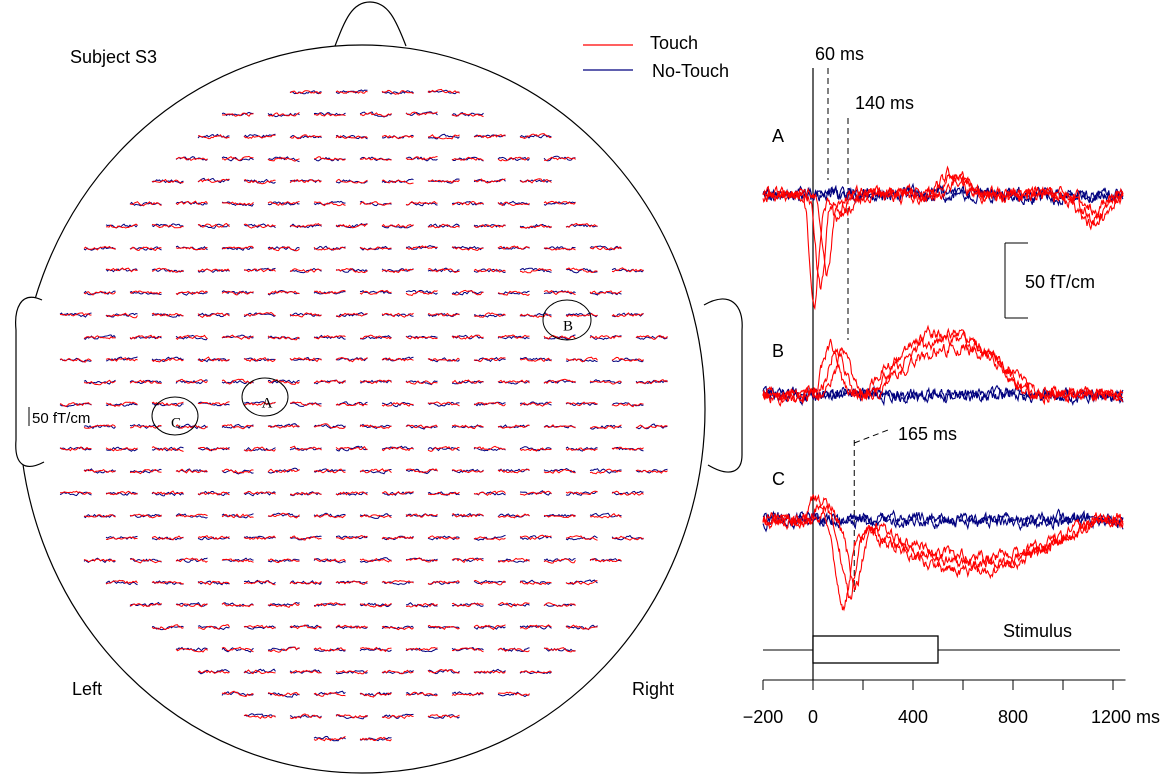 The image size is (1168, 776). I want to click on latency-label: 140 ms, so click(884, 103).